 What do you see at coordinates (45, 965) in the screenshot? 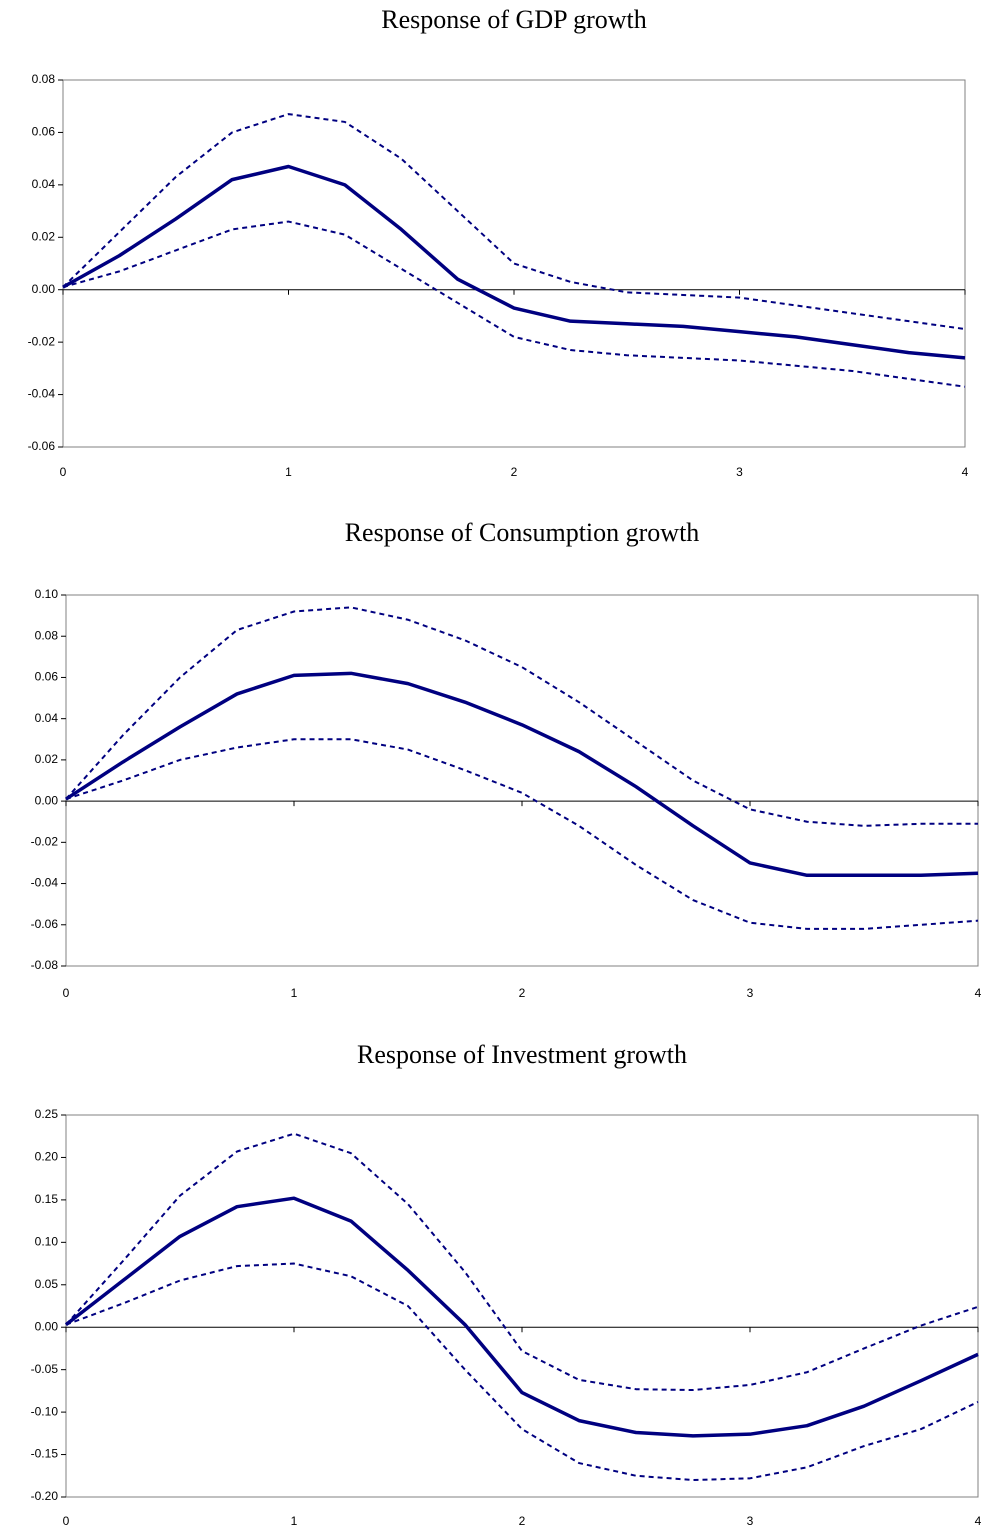
I see `y-tick-label: -0.08` at bounding box center [45, 965].